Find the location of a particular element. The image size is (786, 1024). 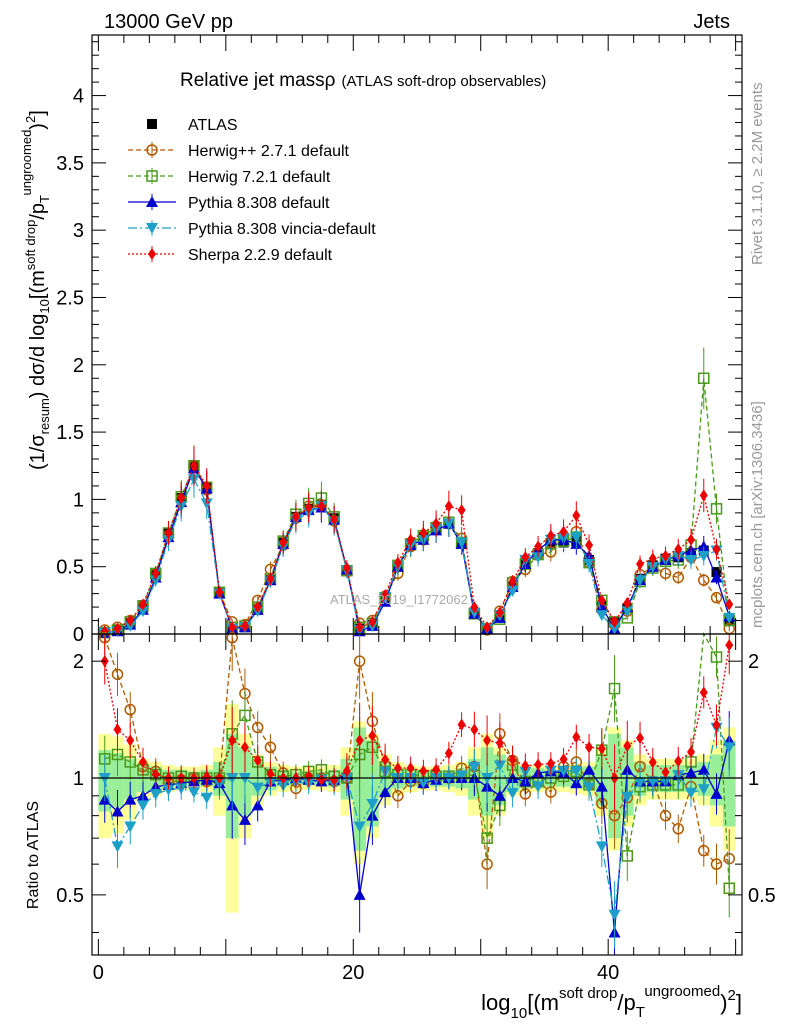

y-tick-label: 1.5 is located at coordinates (70, 433).